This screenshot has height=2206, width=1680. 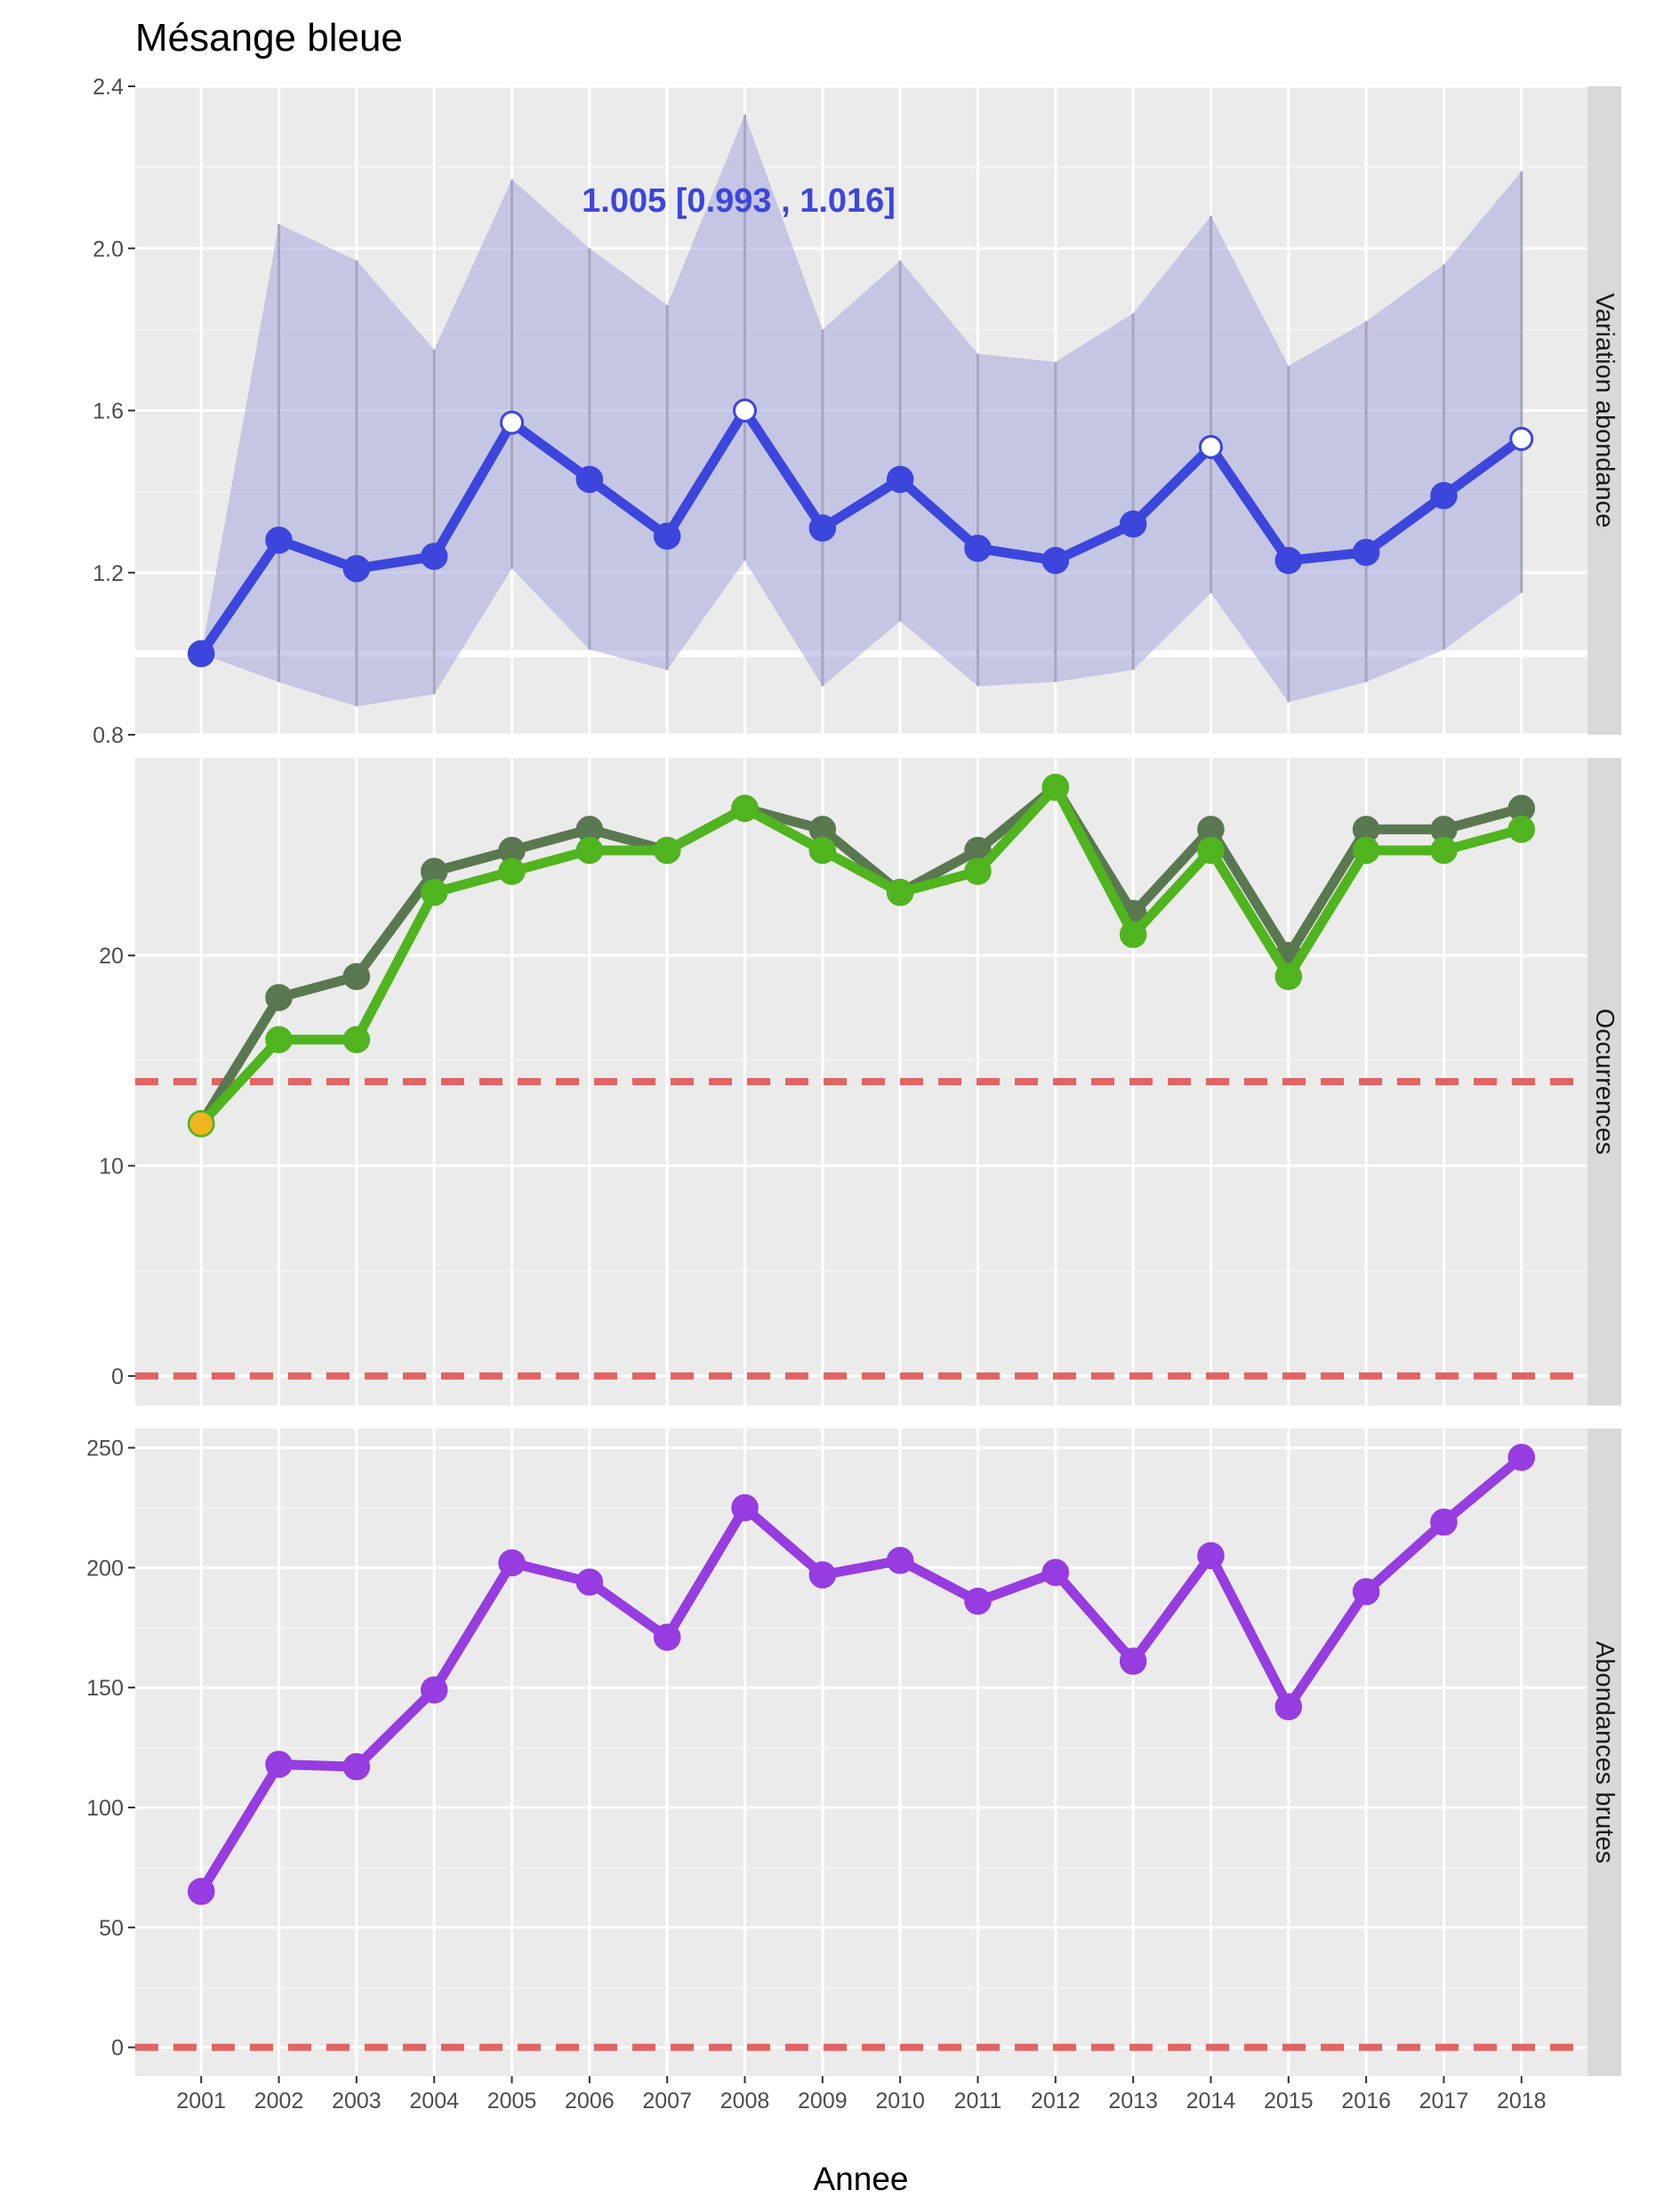 I want to click on x-tick-label: 2005, so click(x=512, y=2101).